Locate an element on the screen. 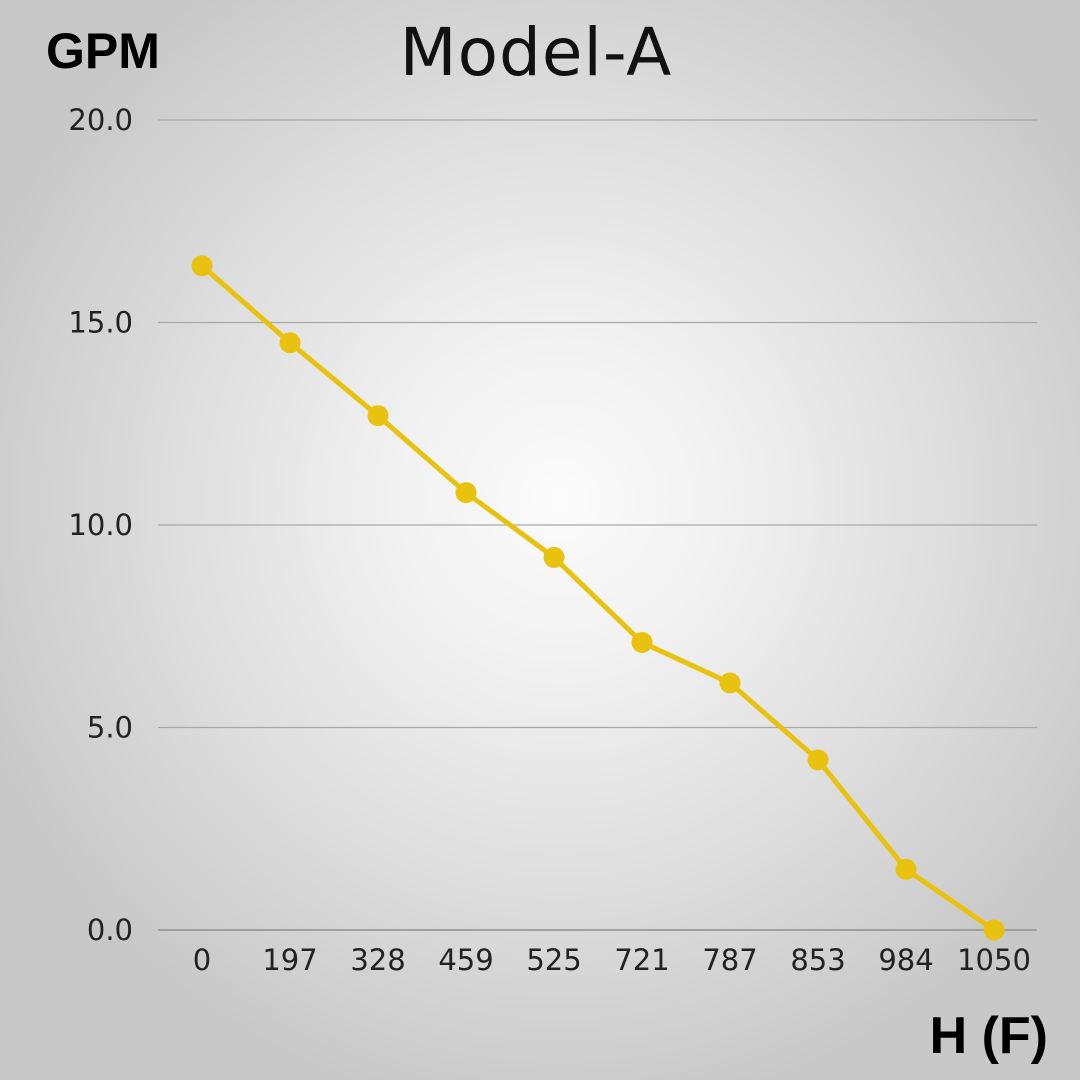  x-tick-label: 984 is located at coordinates (905, 960).